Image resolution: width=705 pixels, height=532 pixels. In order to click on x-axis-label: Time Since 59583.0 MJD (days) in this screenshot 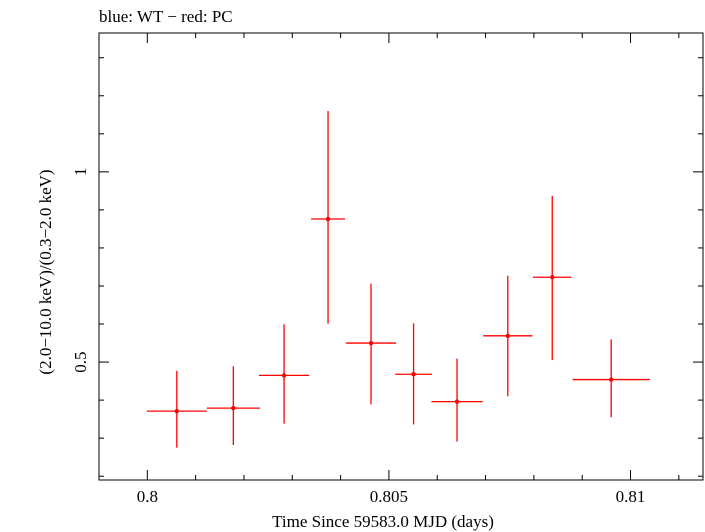, I will do `click(383, 521)`.